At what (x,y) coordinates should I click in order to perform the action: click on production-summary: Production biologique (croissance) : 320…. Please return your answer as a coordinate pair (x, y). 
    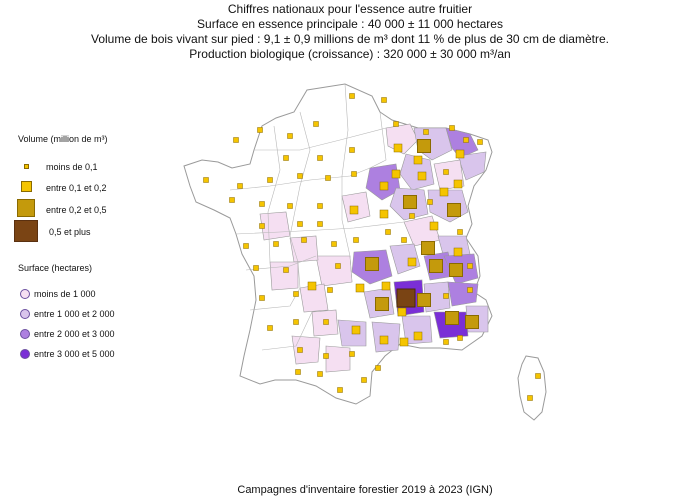
    Looking at the image, I should click on (350, 54).